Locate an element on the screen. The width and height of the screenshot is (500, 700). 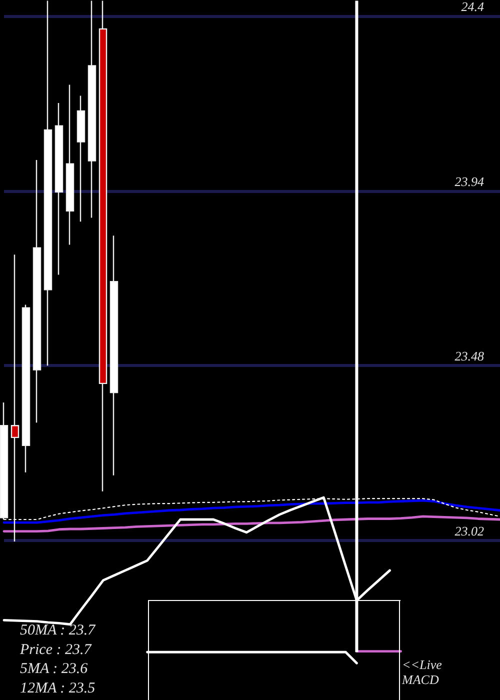
y-tick-label: 23.02 is located at coordinates (469, 530).